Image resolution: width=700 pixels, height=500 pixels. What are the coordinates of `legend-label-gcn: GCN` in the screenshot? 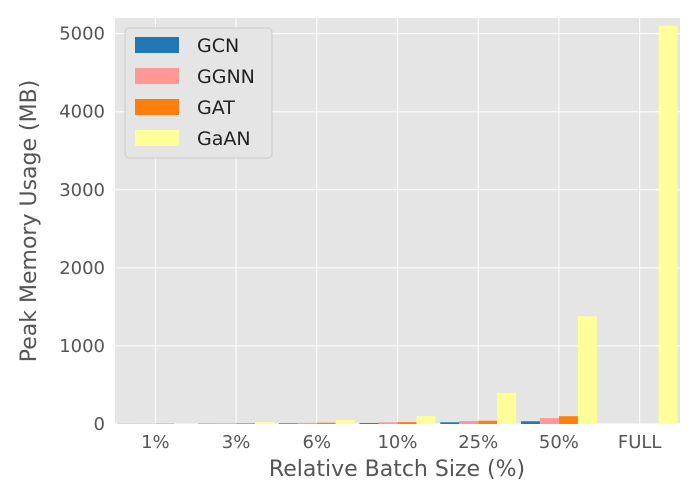 It's located at (218, 46).